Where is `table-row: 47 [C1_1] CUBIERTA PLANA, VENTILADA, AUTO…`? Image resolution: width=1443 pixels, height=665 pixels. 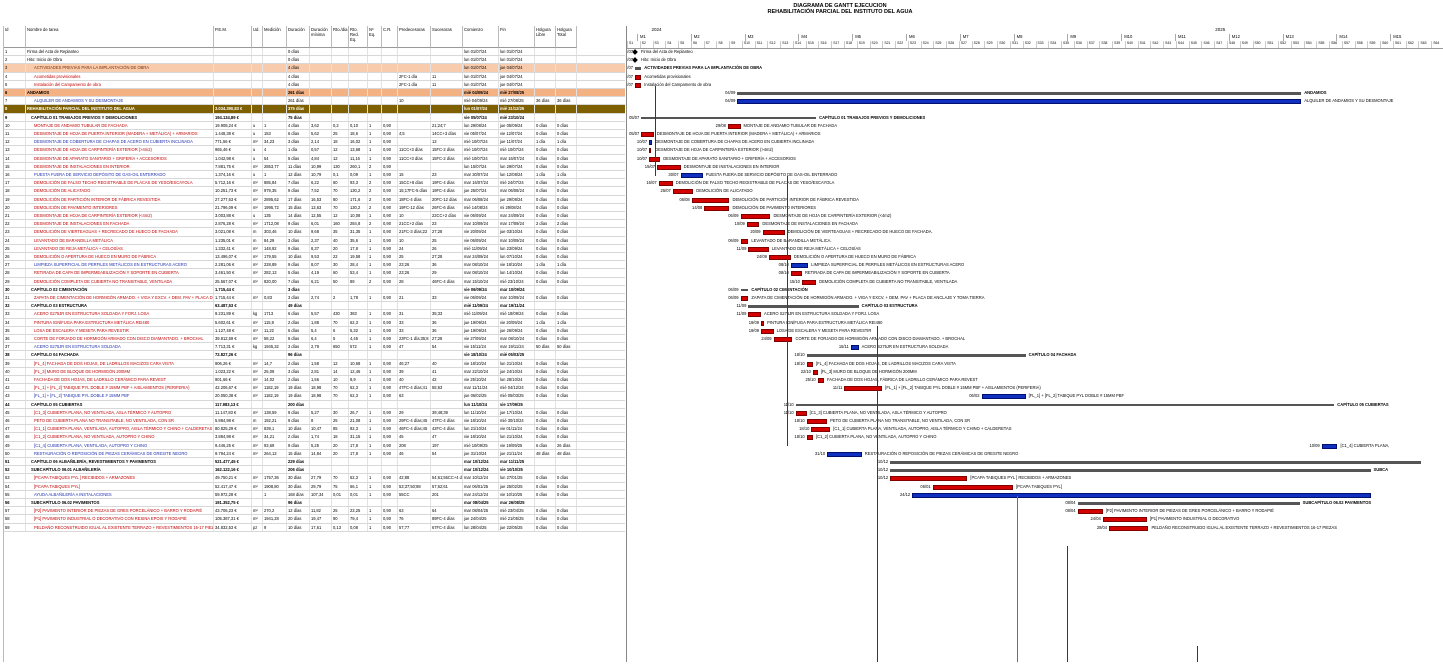 table-row: 47 [C1_1] CUBIERTA PLANA, VENTILADA, AUTO… is located at coordinates (314, 429).